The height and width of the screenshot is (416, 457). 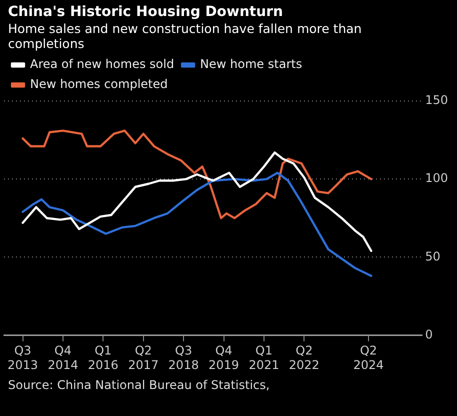 I want to click on x-tick-label: Q2 2017, so click(x=143, y=358).